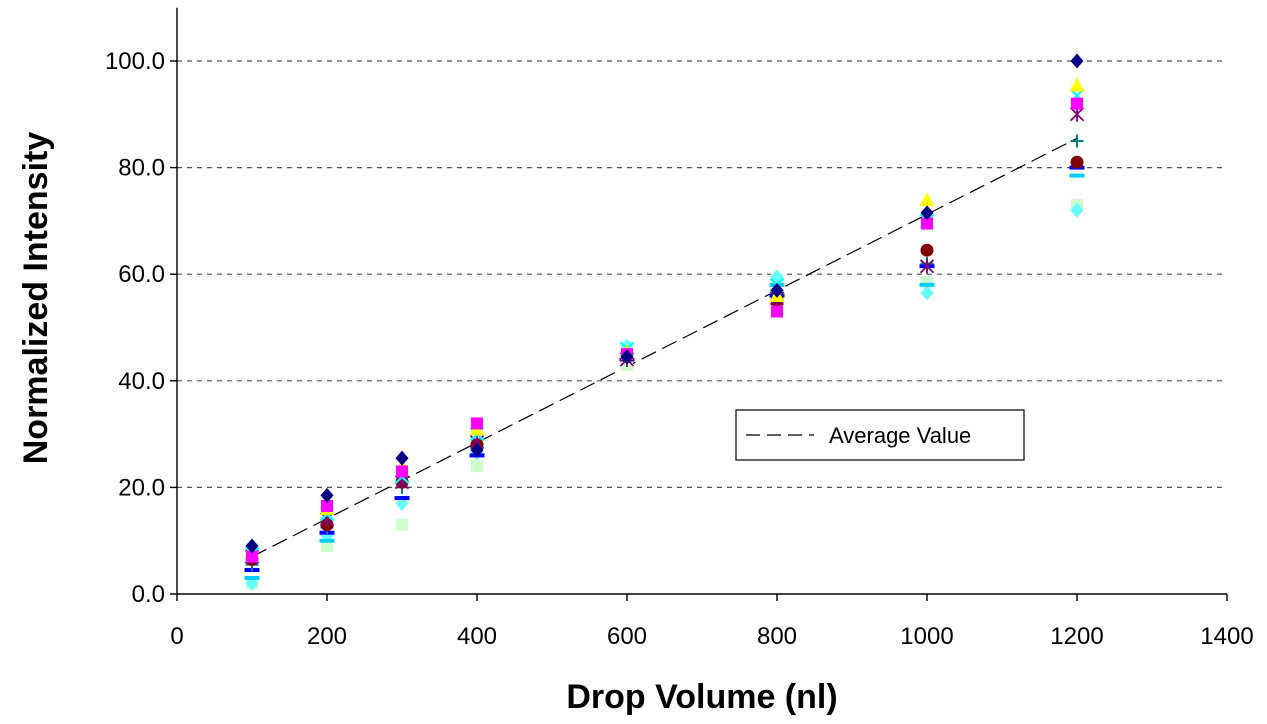 The width and height of the screenshot is (1267, 724). What do you see at coordinates (135, 328) in the screenshot?
I see `y-tick-labels: 0.0 20.0 40.0 60.0 80.0 100.0` at bounding box center [135, 328].